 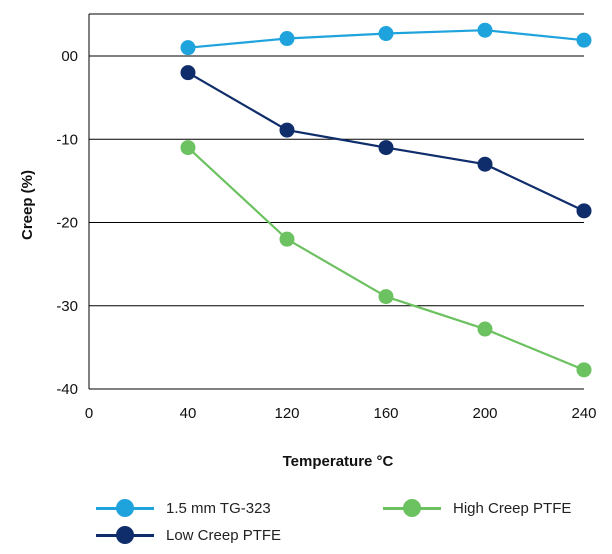 What do you see at coordinates (512, 508) in the screenshot?
I see `legend-label-high-creep: High Creep PTFE` at bounding box center [512, 508].